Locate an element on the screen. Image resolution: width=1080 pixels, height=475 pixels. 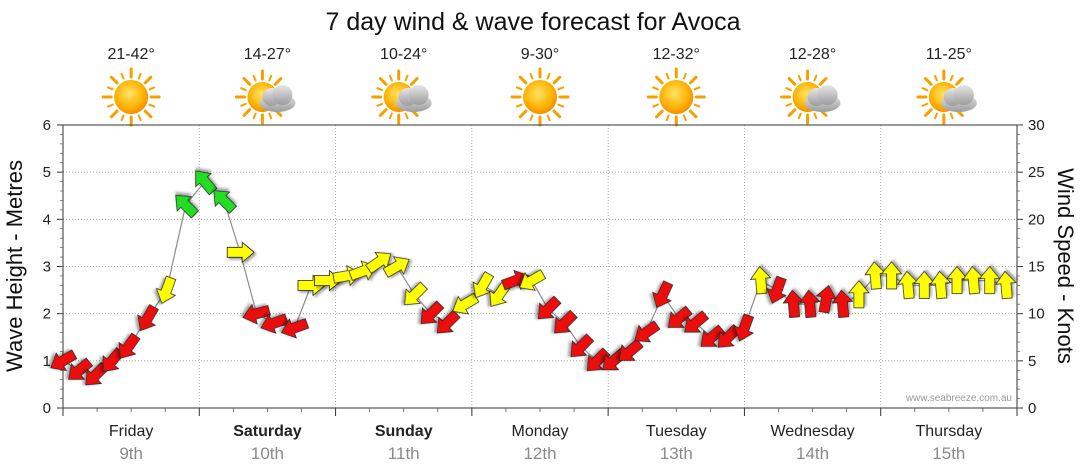
day-temperature-range: 14-27° is located at coordinates (267, 54).